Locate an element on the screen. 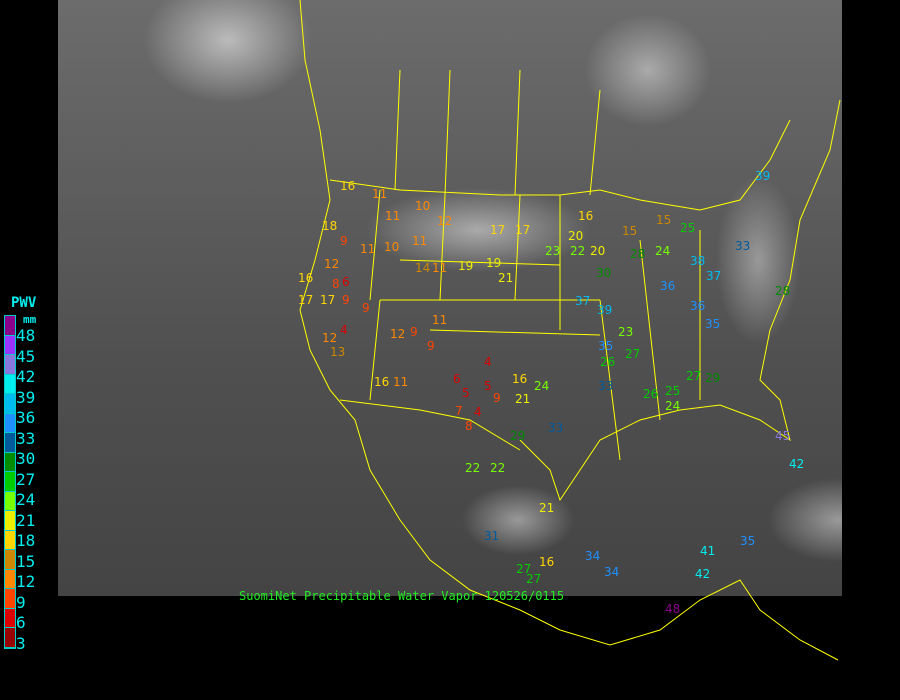 This screenshot has height=700, width=900. legend-tick: 15 is located at coordinates (26, 561).